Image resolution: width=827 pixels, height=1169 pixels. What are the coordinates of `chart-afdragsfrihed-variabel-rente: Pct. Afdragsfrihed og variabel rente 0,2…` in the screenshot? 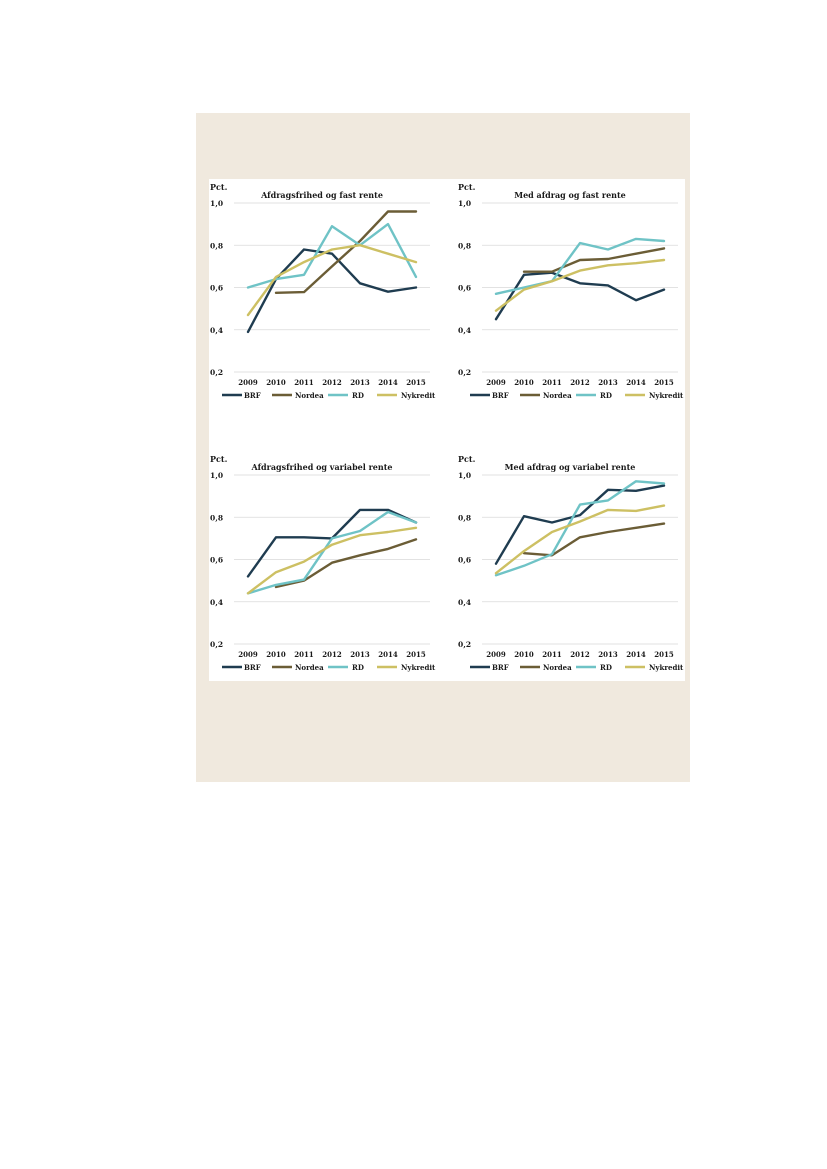 It's located at (322, 565).